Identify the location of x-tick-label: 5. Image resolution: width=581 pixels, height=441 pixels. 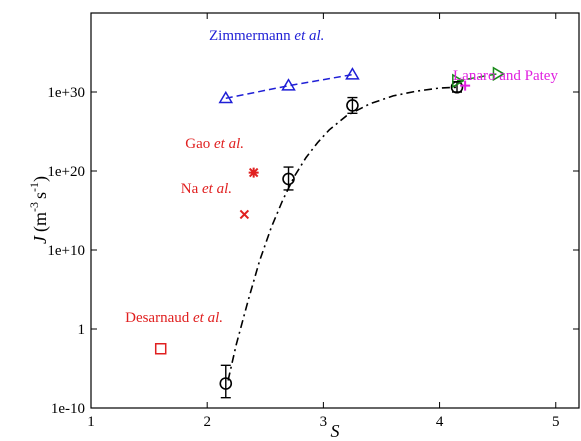
(556, 422).